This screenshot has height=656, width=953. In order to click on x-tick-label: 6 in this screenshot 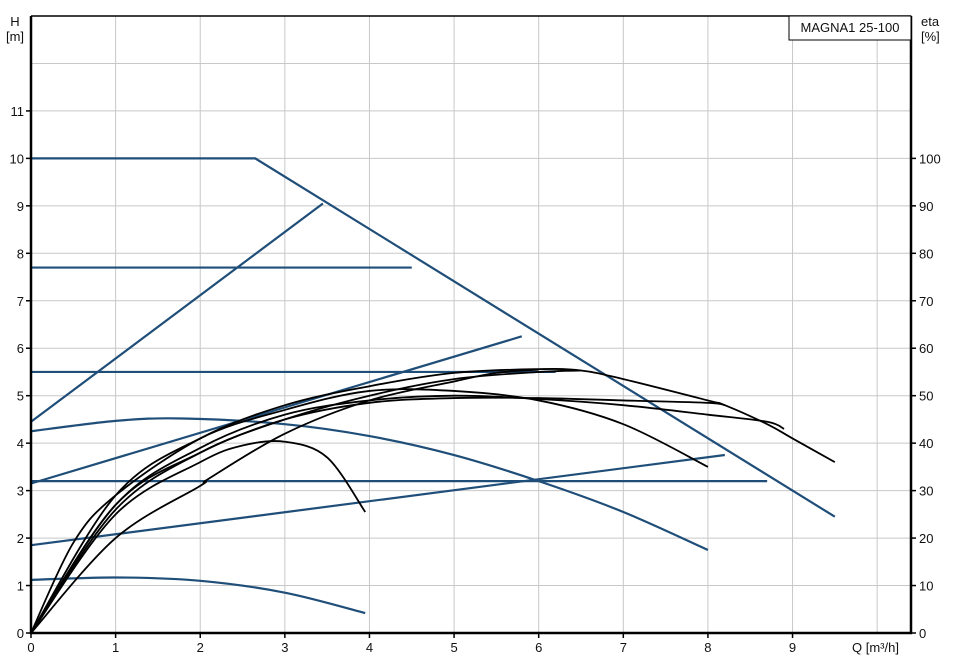, I will do `click(538, 647)`.